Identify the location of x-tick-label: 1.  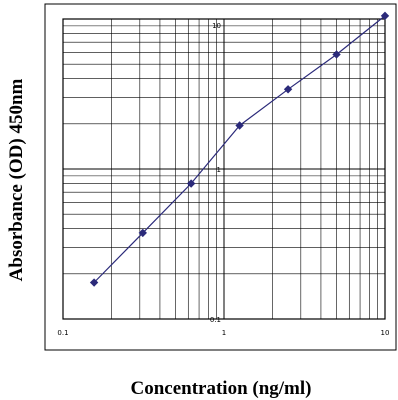
(224, 333).